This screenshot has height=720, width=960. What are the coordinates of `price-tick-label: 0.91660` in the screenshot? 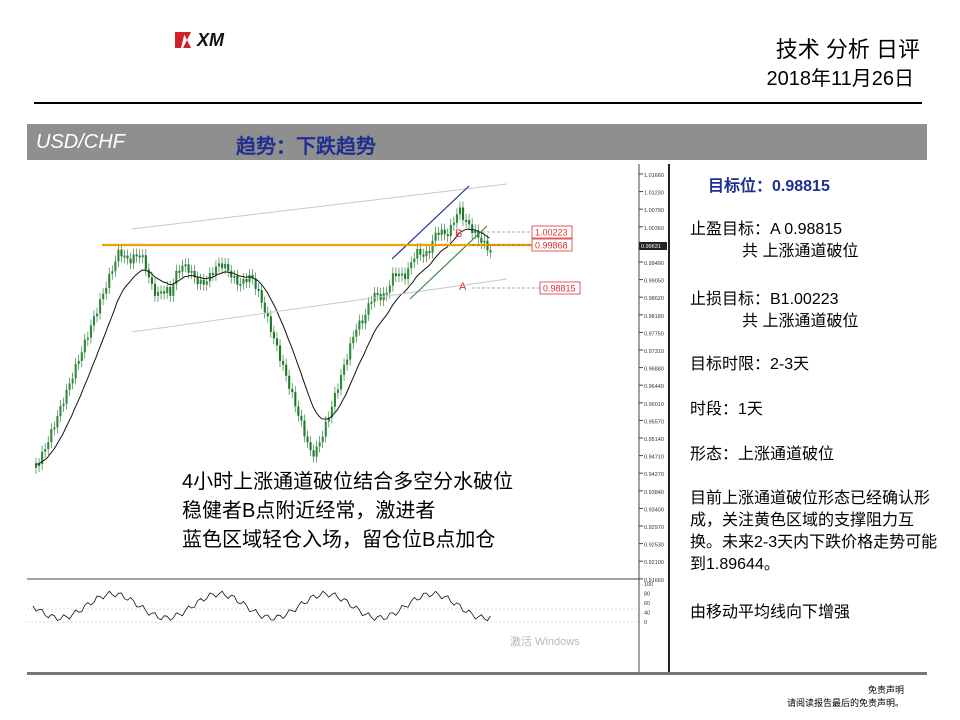 It's located at (654, 581).